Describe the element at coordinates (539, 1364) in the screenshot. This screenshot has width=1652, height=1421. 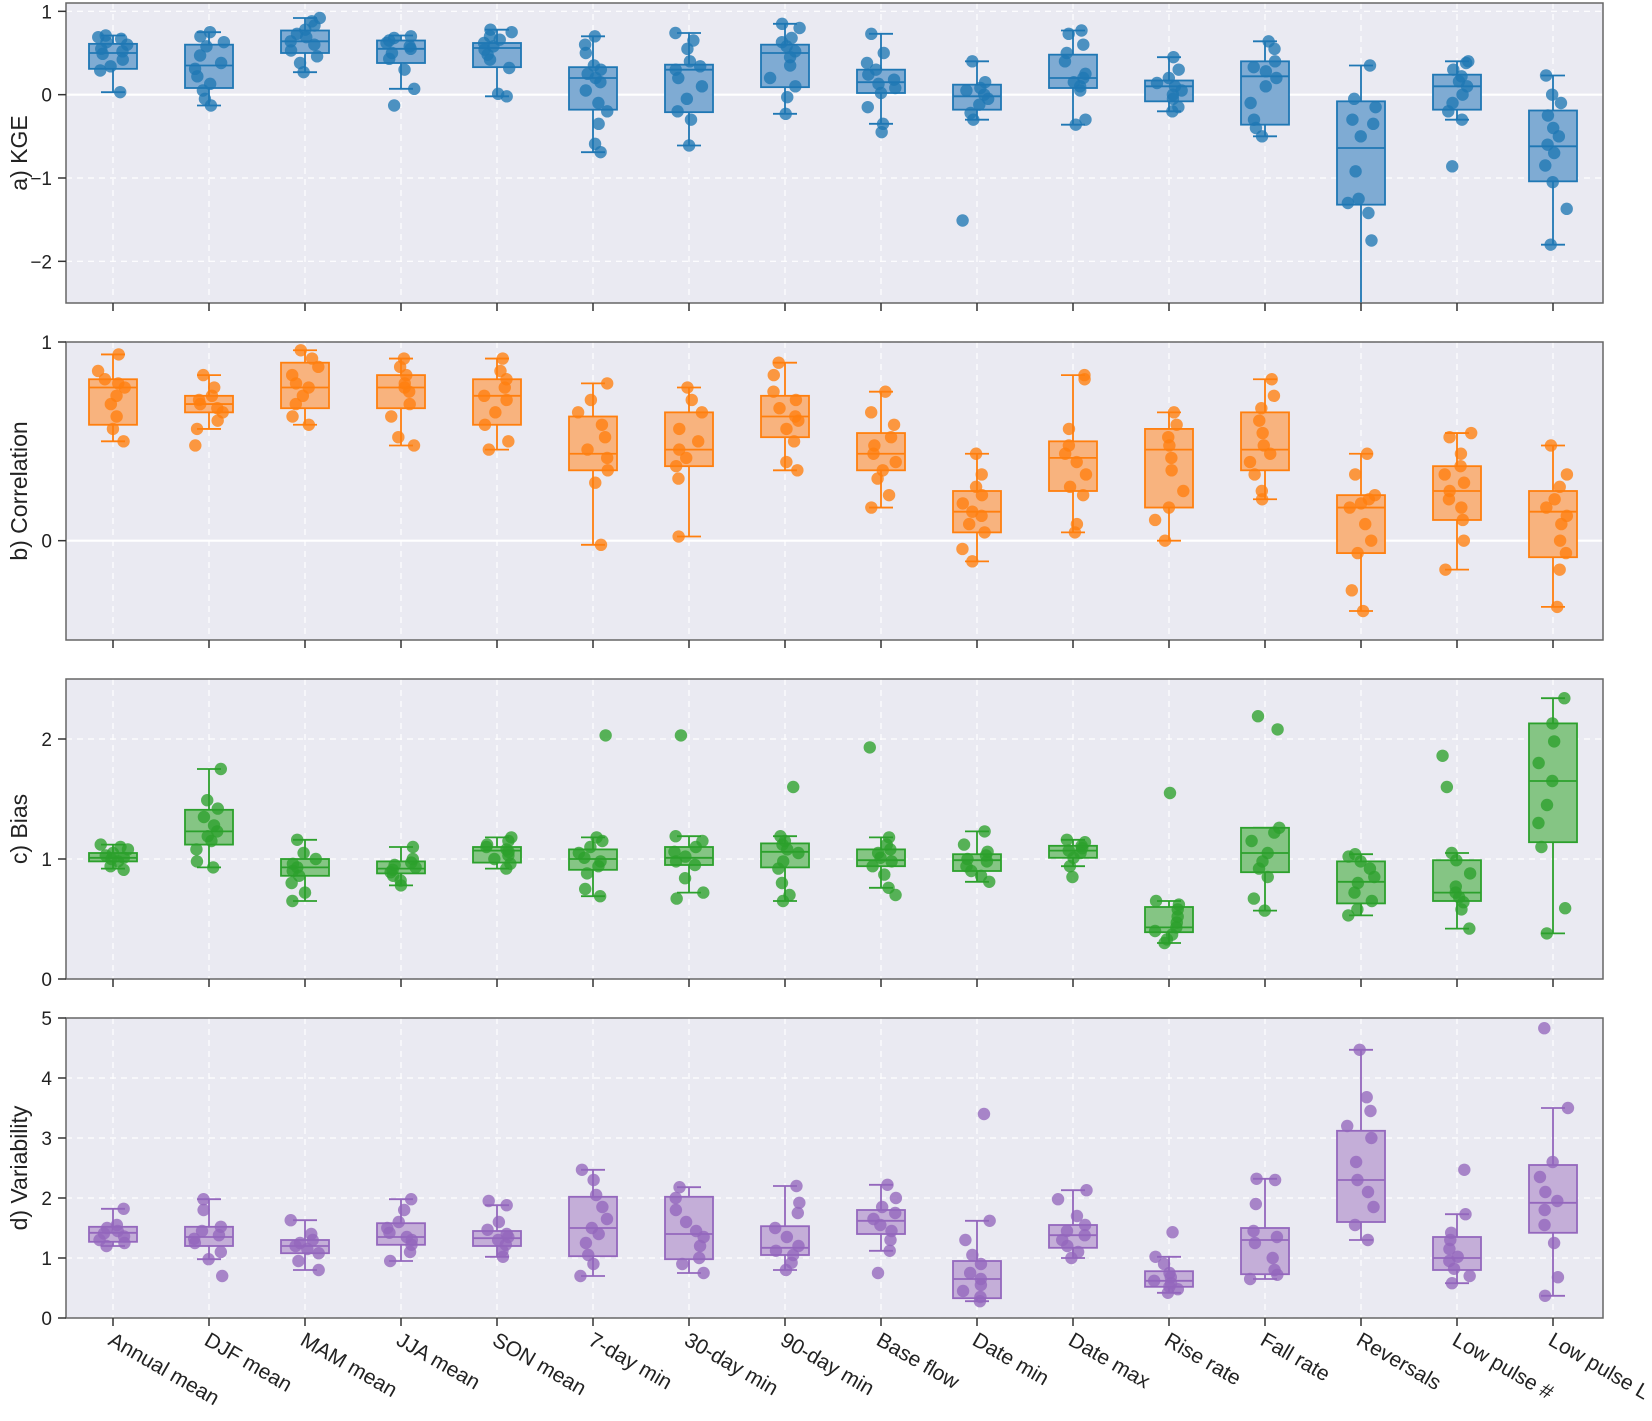
I see `category-label: SON mean` at that location.